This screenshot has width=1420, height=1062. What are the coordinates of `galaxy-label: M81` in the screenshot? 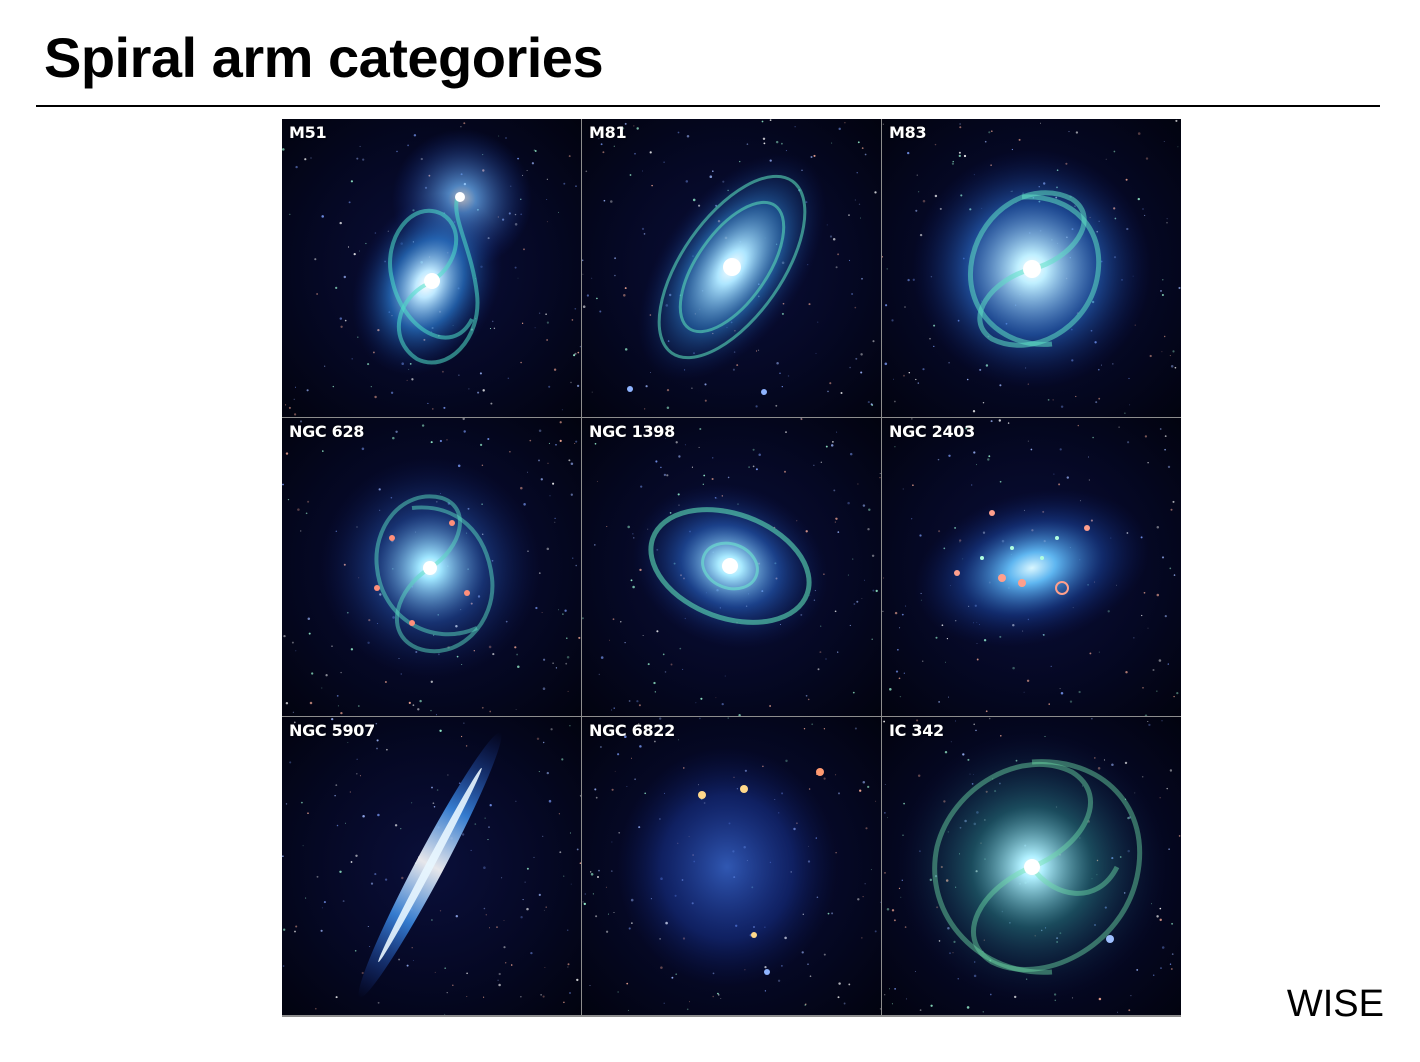 It's located at (608, 132).